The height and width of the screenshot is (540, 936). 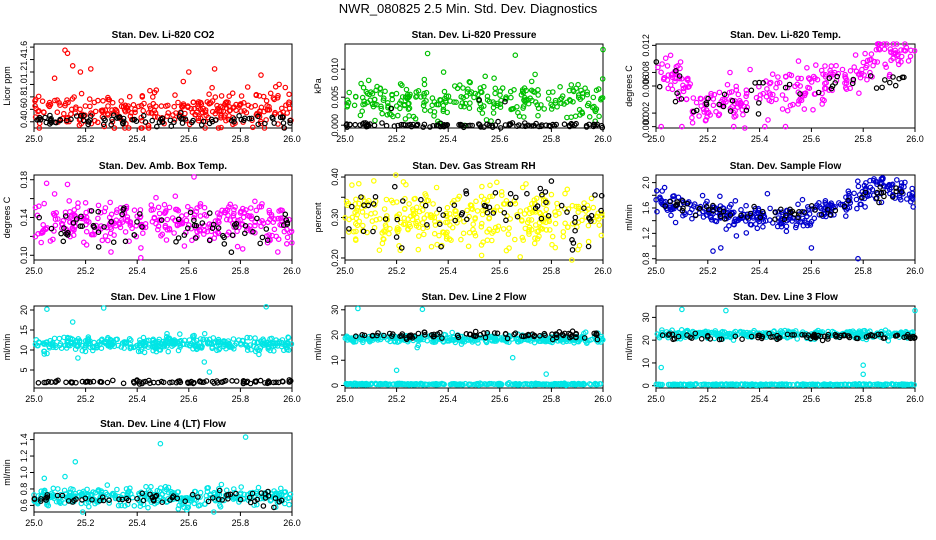 What do you see at coordinates (318, 86) in the screenshot?
I see `y-axis-label: kPa` at bounding box center [318, 86].